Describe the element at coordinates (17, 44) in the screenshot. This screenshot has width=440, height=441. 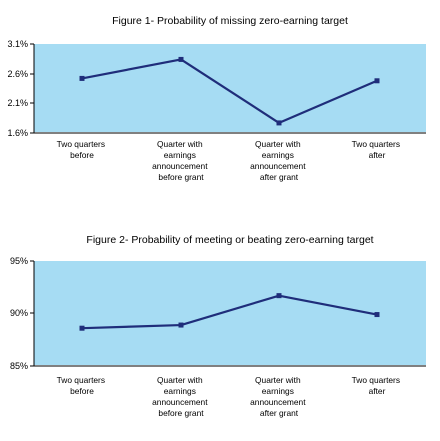
I see `chart-1-y-tick: 3.1%` at that location.